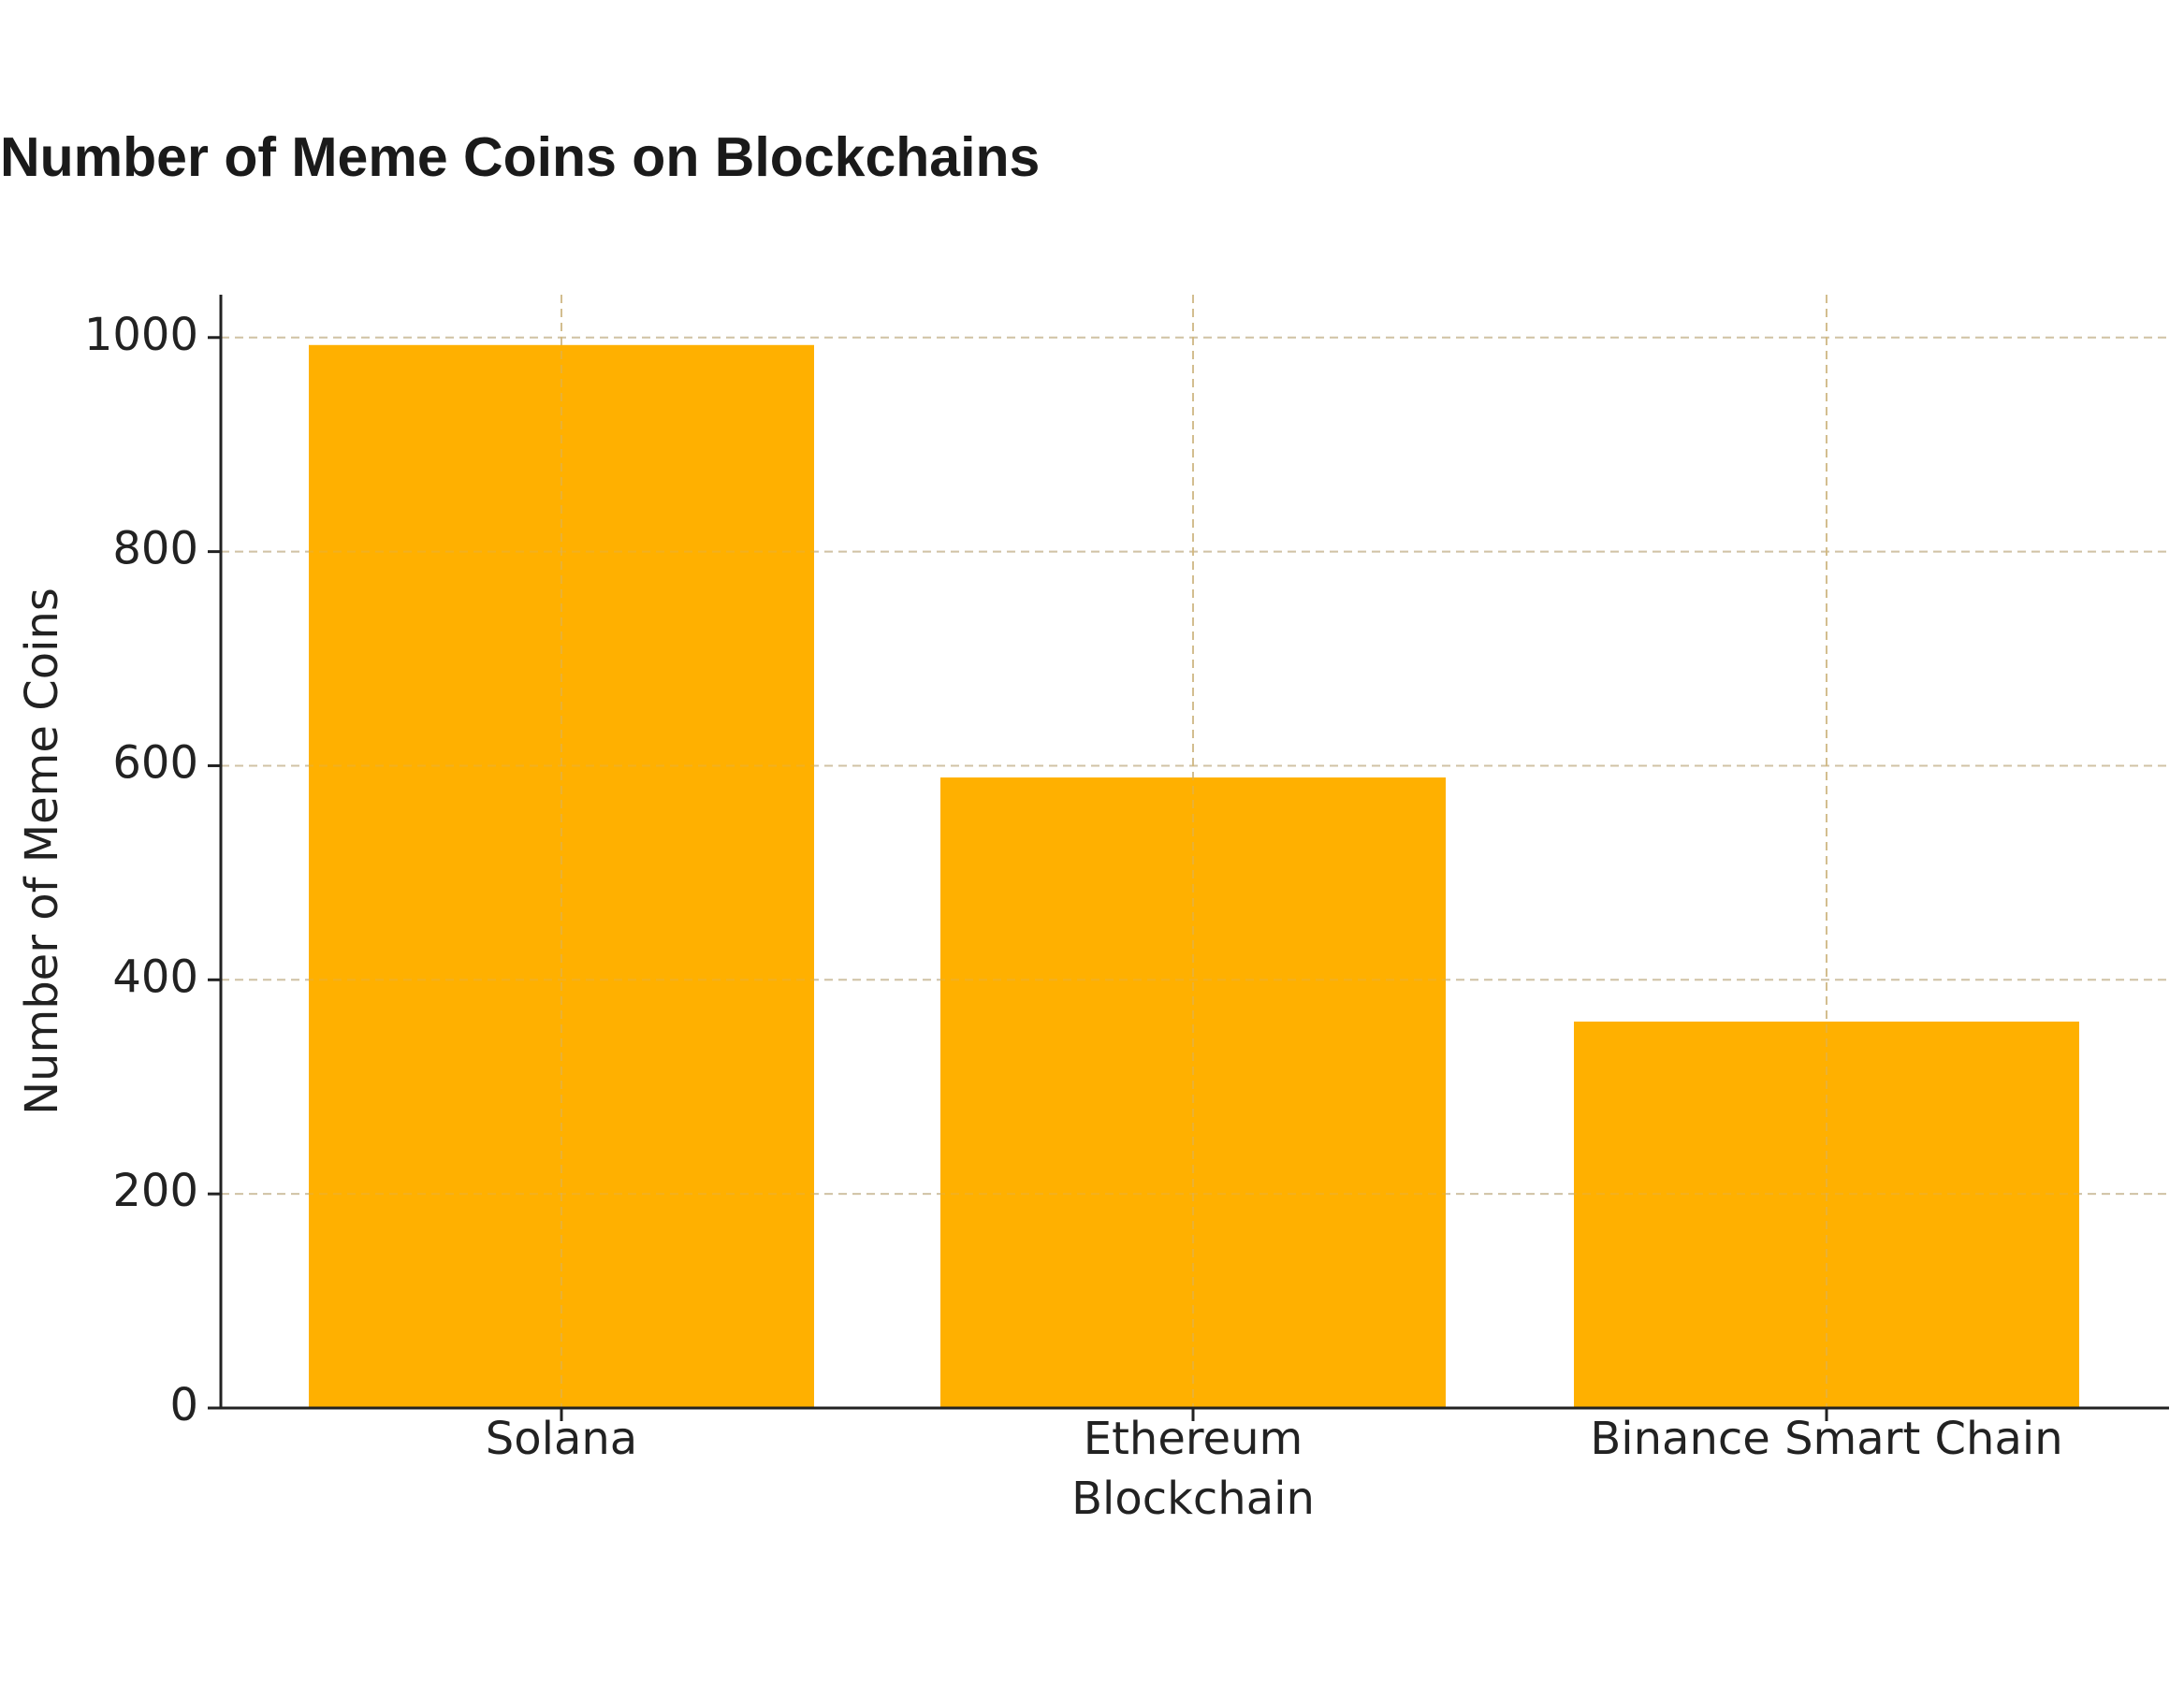 The height and width of the screenshot is (1684, 2184). What do you see at coordinates (155, 1191) in the screenshot?
I see `y-tick-label-200: 200` at bounding box center [155, 1191].